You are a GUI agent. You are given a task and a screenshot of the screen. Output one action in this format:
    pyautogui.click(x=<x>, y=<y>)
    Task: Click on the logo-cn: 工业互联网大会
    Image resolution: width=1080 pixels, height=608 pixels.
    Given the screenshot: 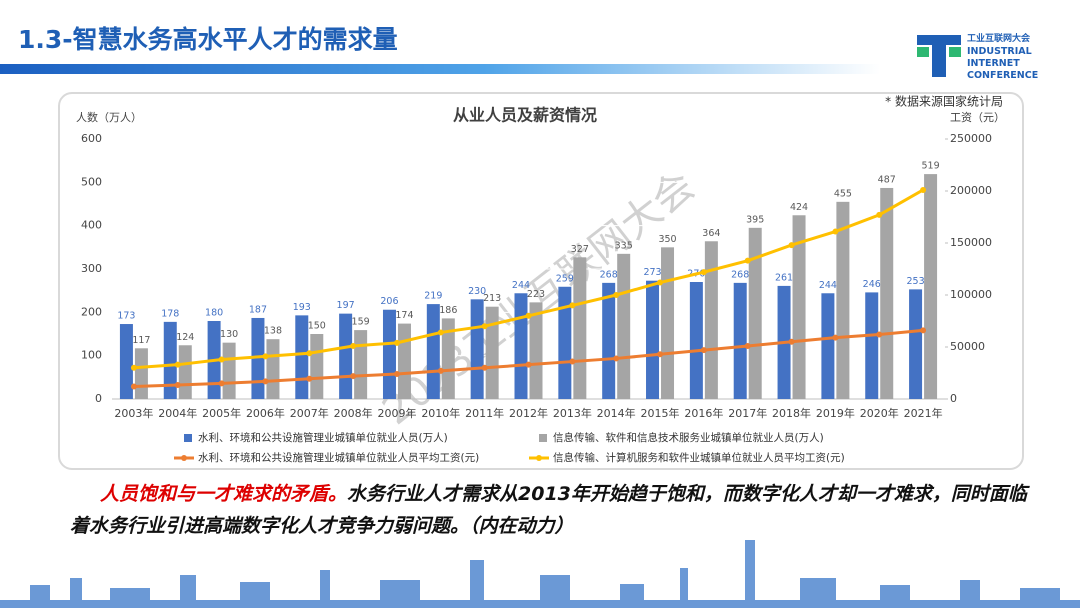 What is the action you would take?
    pyautogui.click(x=999, y=39)
    